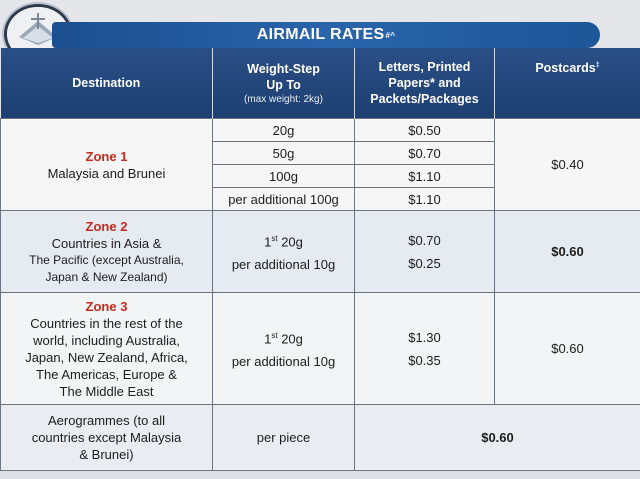 The image size is (640, 479). Describe the element at coordinates (106, 173) in the screenshot. I see `zone1-countries: Malaysia and Brunei` at that location.